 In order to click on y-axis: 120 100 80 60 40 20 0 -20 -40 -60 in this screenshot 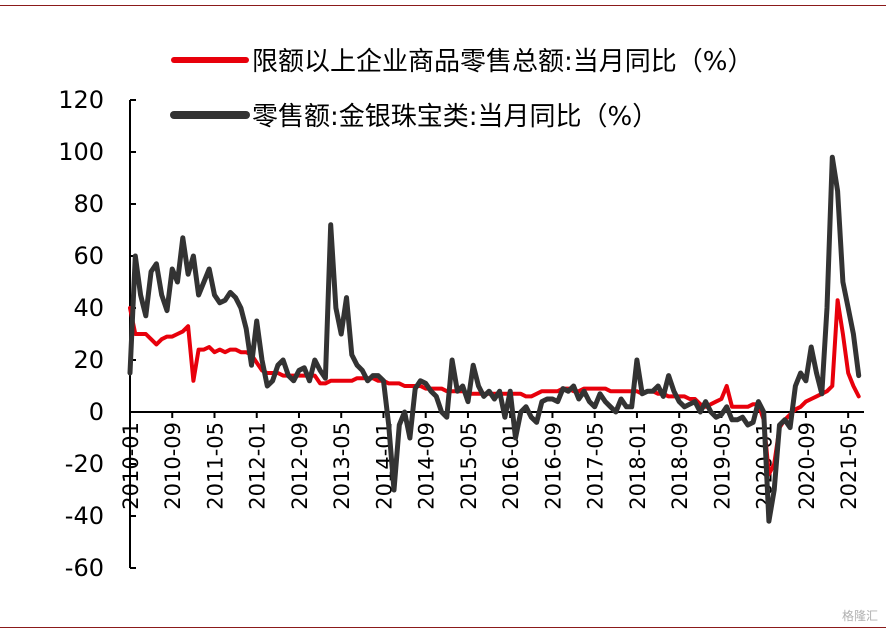, I will do `click(97, 334)`.